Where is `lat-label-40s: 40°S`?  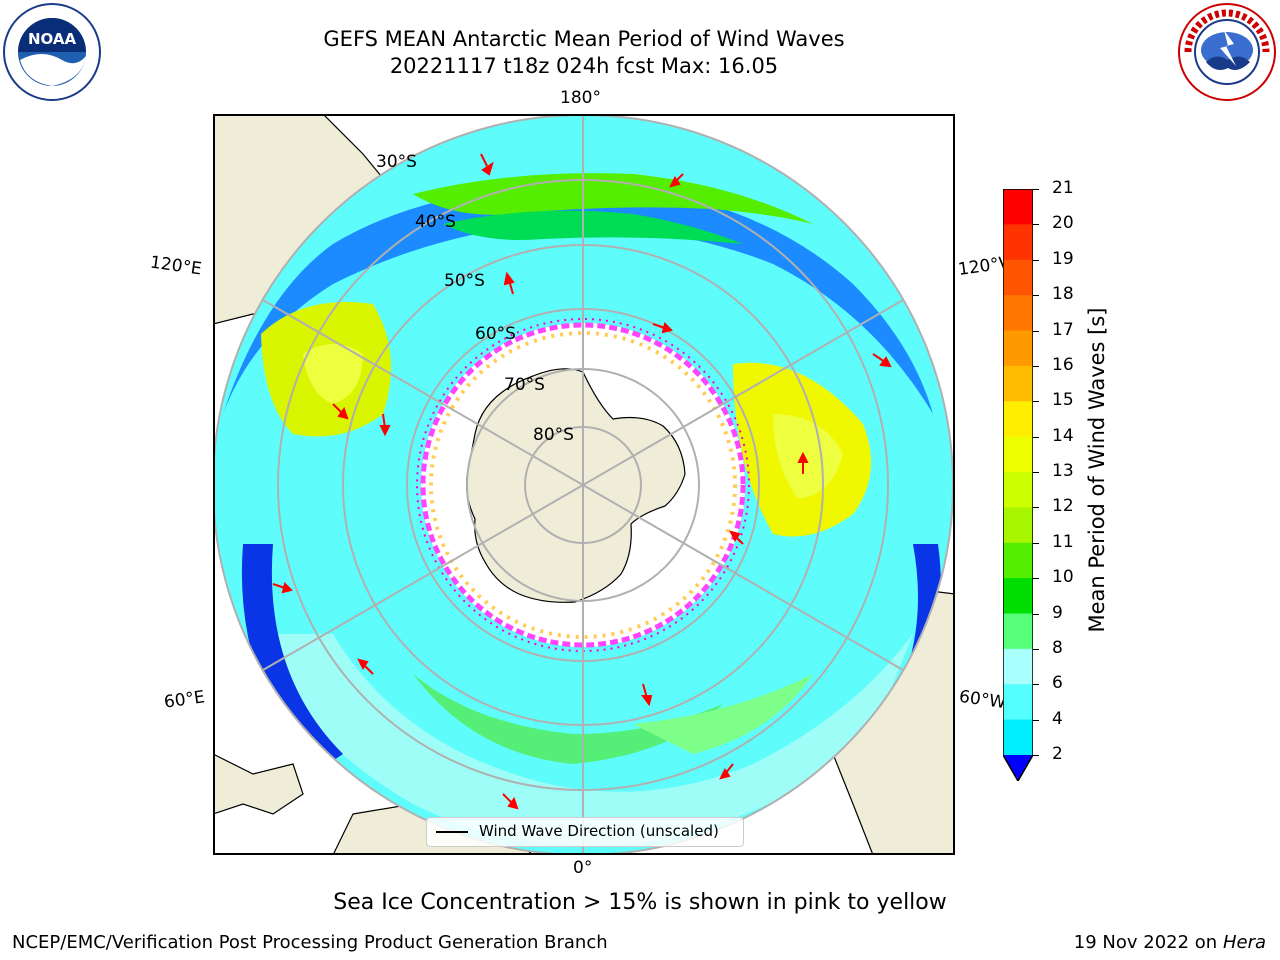
lat-label-40s: 40°S is located at coordinates (435, 222).